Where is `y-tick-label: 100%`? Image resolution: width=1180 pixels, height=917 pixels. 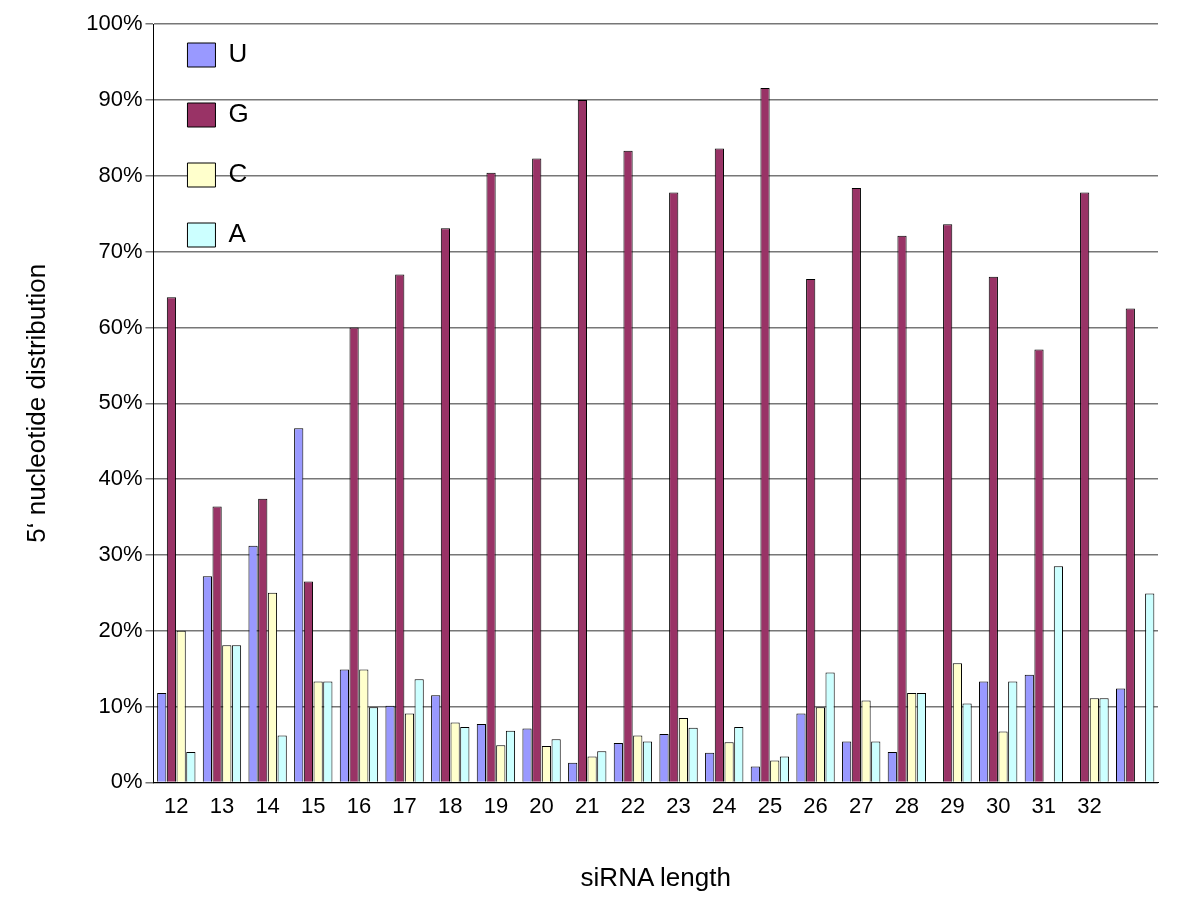
y-tick-label: 100% is located at coordinates (114, 23).